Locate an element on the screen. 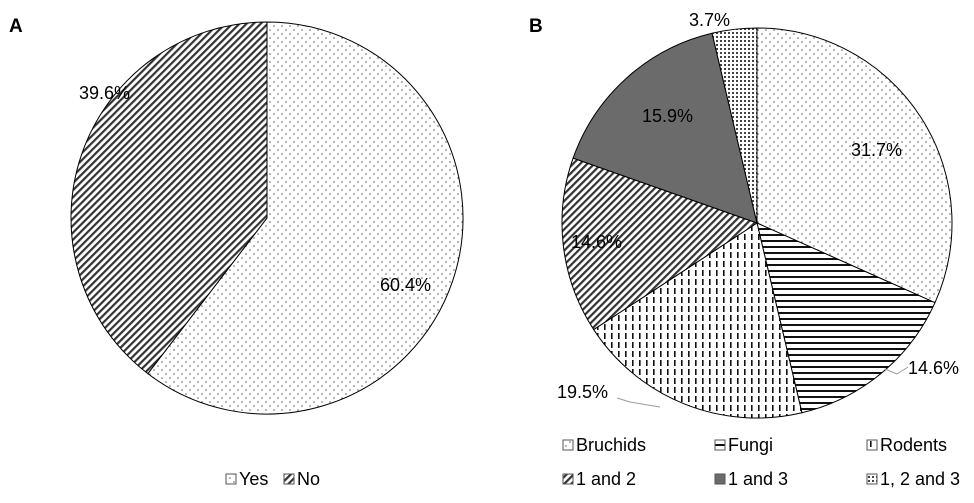  legend-b-label-1-and-3: 1 and 3 is located at coordinates (758, 479).